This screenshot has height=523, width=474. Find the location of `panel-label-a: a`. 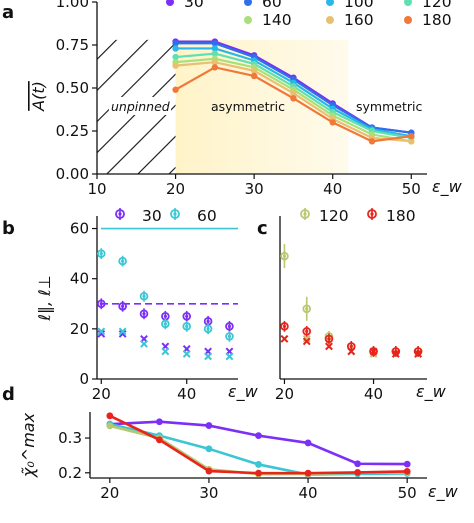

panel-label-a: a is located at coordinates (8, 12).